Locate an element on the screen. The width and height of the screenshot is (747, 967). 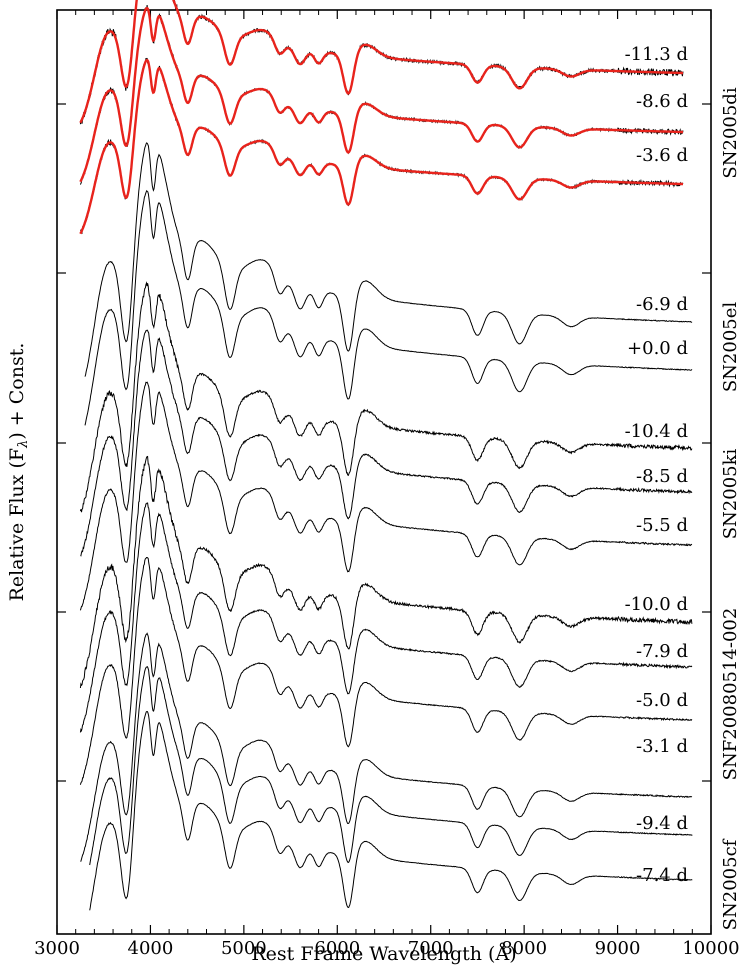
y-axis-title-tail: ) + Const. is located at coordinates (17, 391).